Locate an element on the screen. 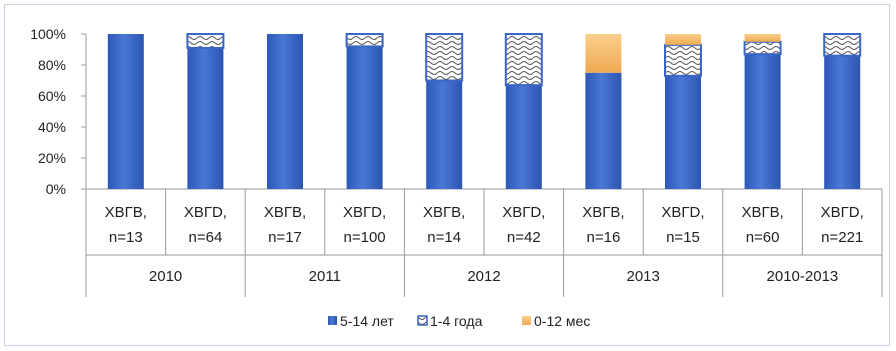 The image size is (896, 351). group-label: 2010 is located at coordinates (165, 276).